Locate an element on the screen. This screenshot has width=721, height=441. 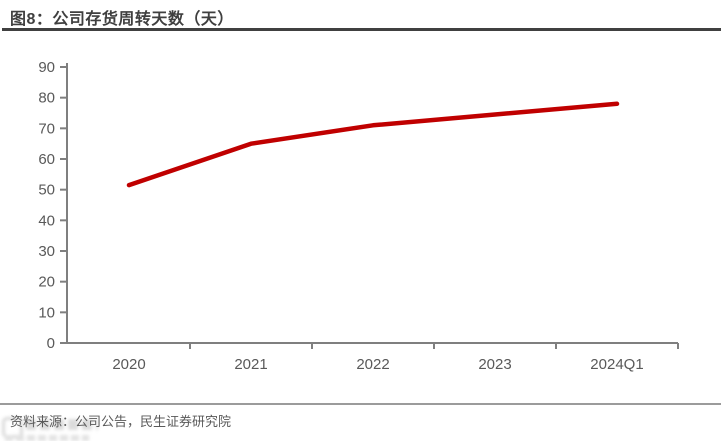
x-tick-label: 2024Q1 is located at coordinates (616, 364).